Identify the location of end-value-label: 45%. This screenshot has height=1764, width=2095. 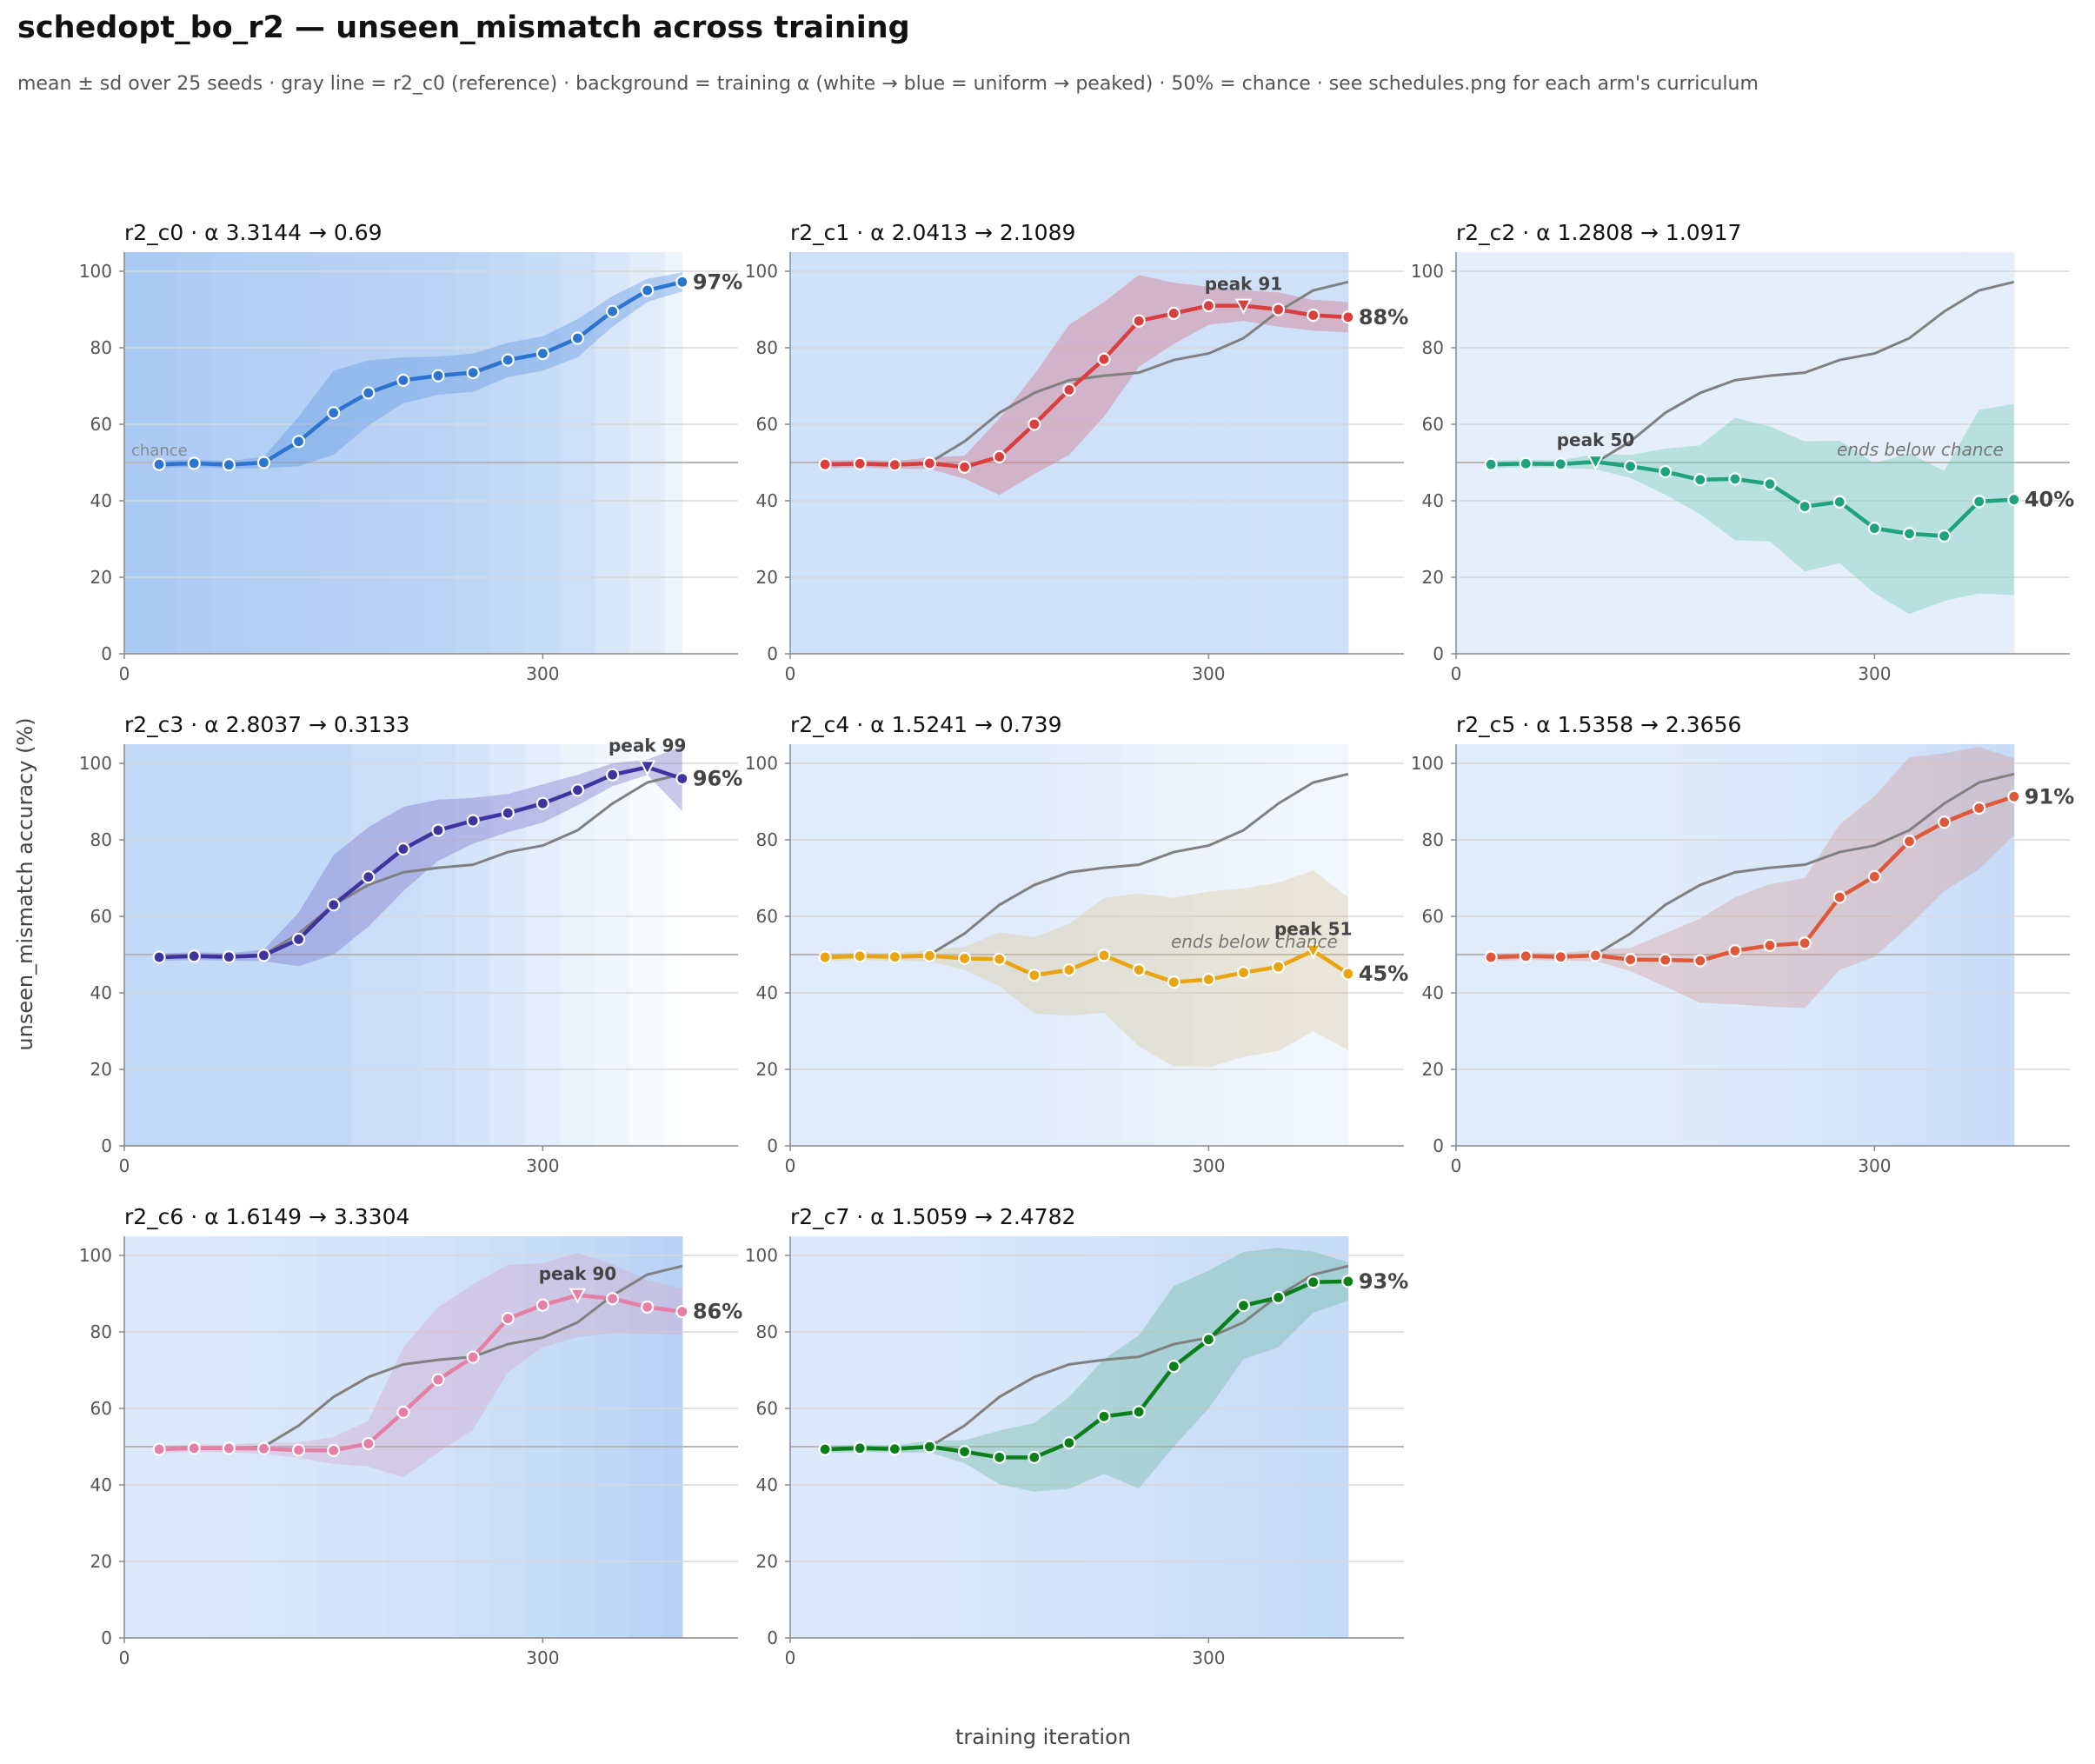
(1383, 974).